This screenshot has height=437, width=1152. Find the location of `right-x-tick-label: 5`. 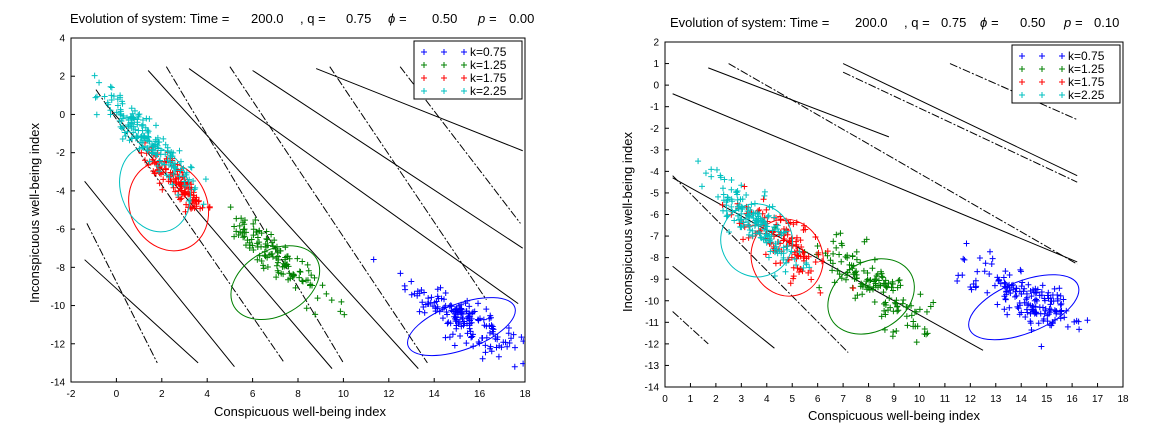

right-x-tick-label: 5 is located at coordinates (792, 399).